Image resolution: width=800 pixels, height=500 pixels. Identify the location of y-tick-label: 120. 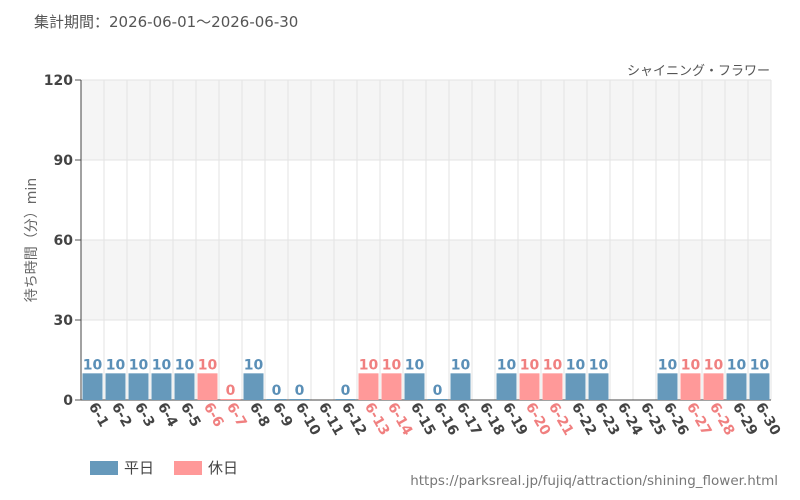
(58, 81).